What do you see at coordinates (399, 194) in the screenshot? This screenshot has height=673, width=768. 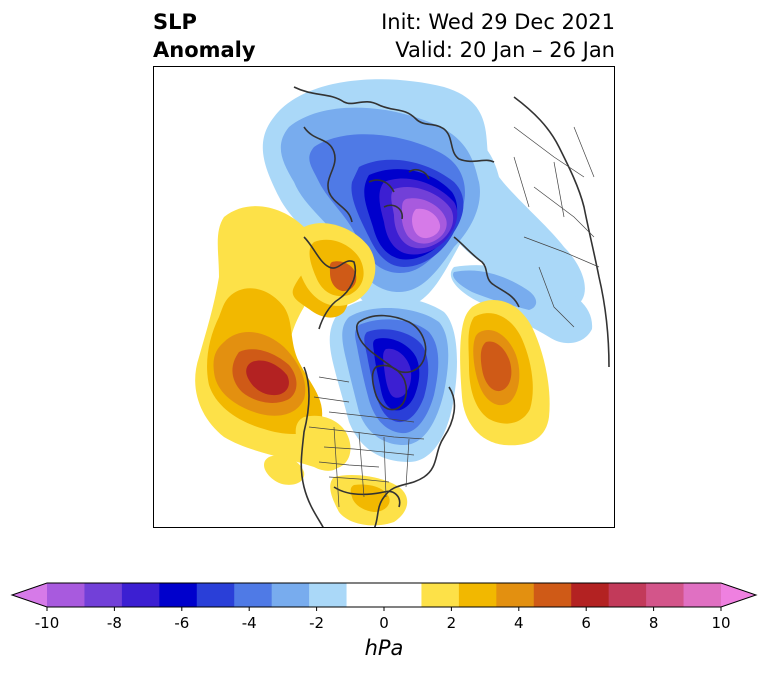 I see `coastline-arctic-islands` at bounding box center [399, 194].